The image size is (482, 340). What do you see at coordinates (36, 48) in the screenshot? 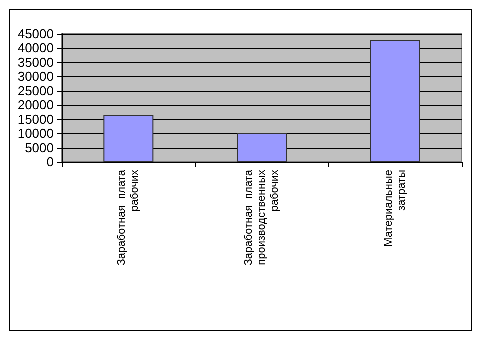
I see `y-tick-label: 40000` at bounding box center [36, 48].